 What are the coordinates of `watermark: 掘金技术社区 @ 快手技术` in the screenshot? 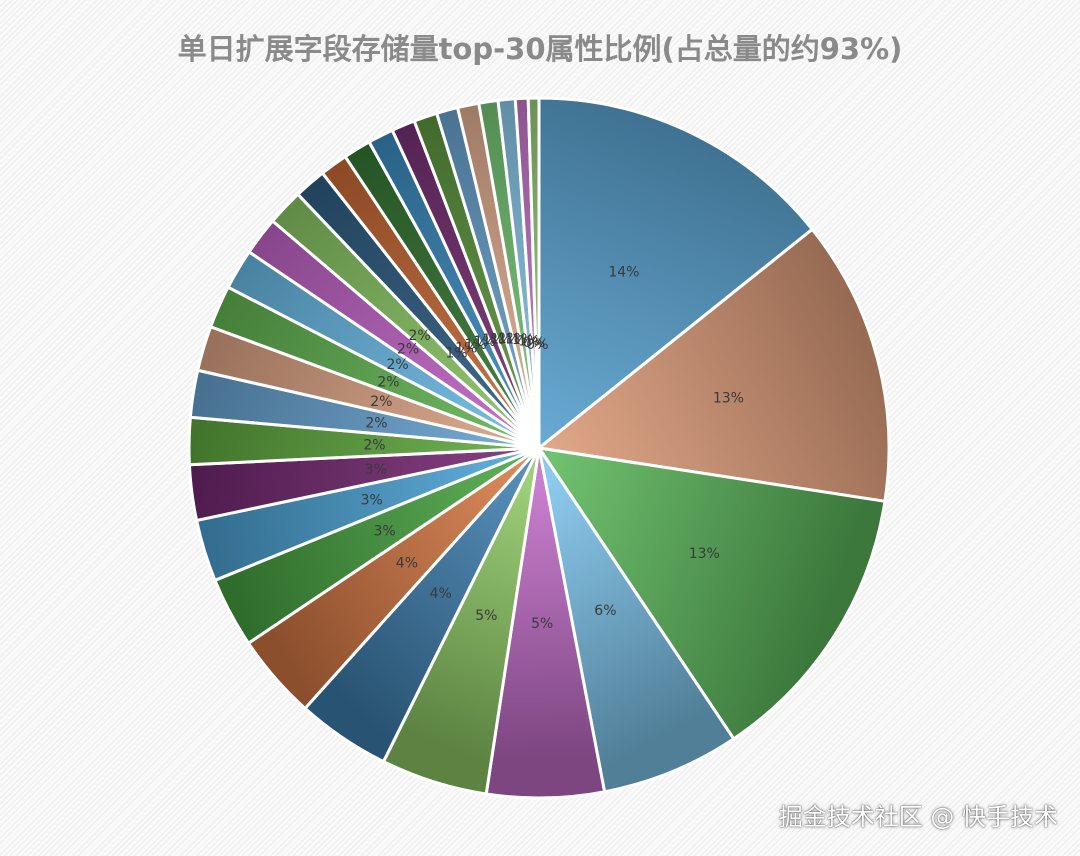 It's located at (918, 817).